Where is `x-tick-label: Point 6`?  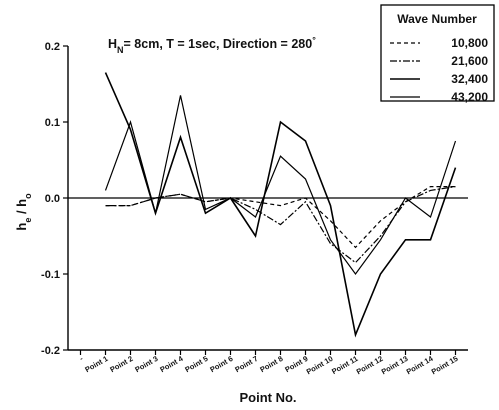 x-tick-label: Point 6 is located at coordinates (221, 364).